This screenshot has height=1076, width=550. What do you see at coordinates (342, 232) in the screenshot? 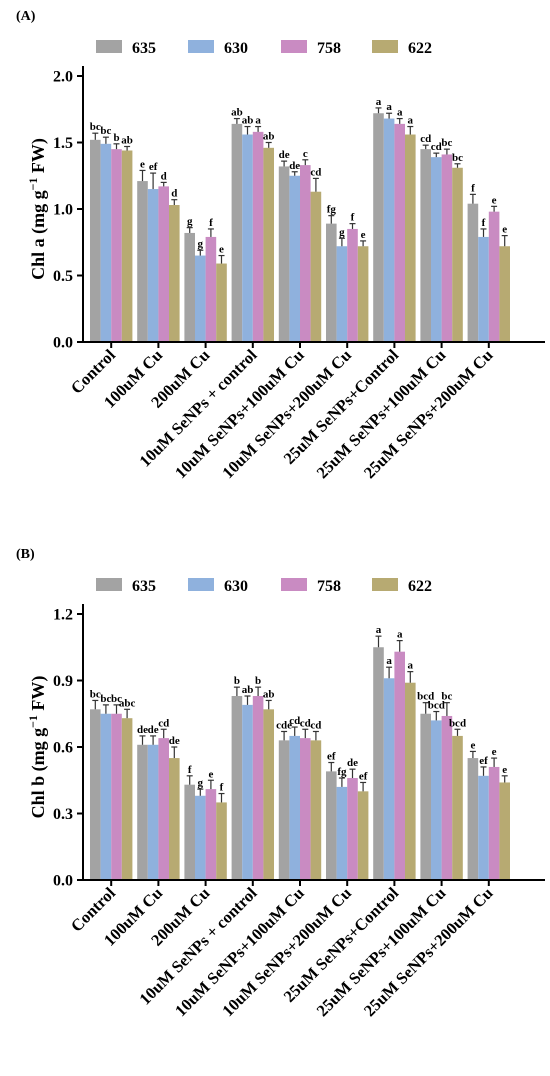
I see `significance-label-630-6: g` at bounding box center [342, 232].